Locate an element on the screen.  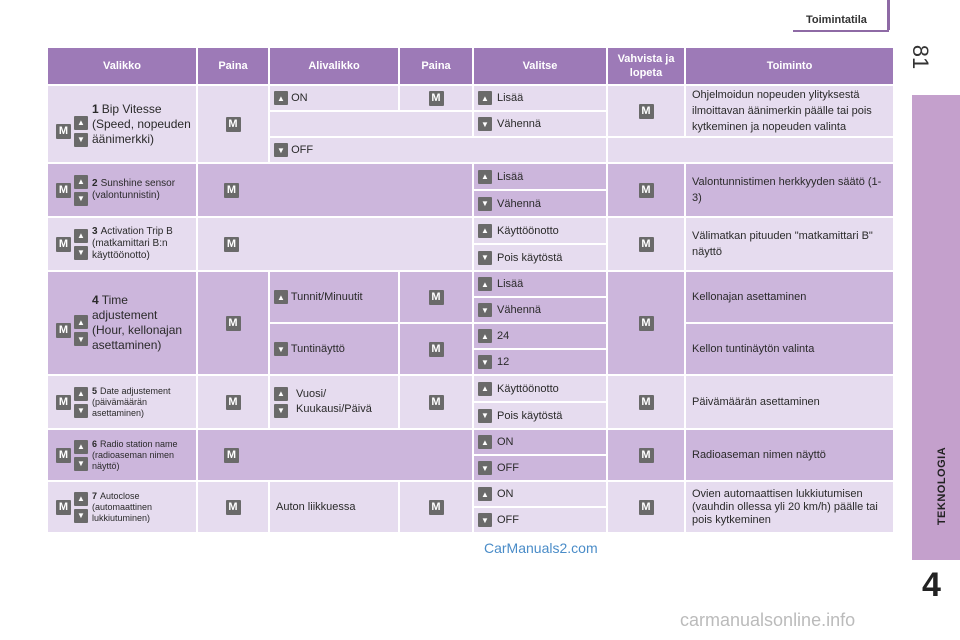
side-tab-label: TEKNOLOGIA is located at coordinates (942, 486).